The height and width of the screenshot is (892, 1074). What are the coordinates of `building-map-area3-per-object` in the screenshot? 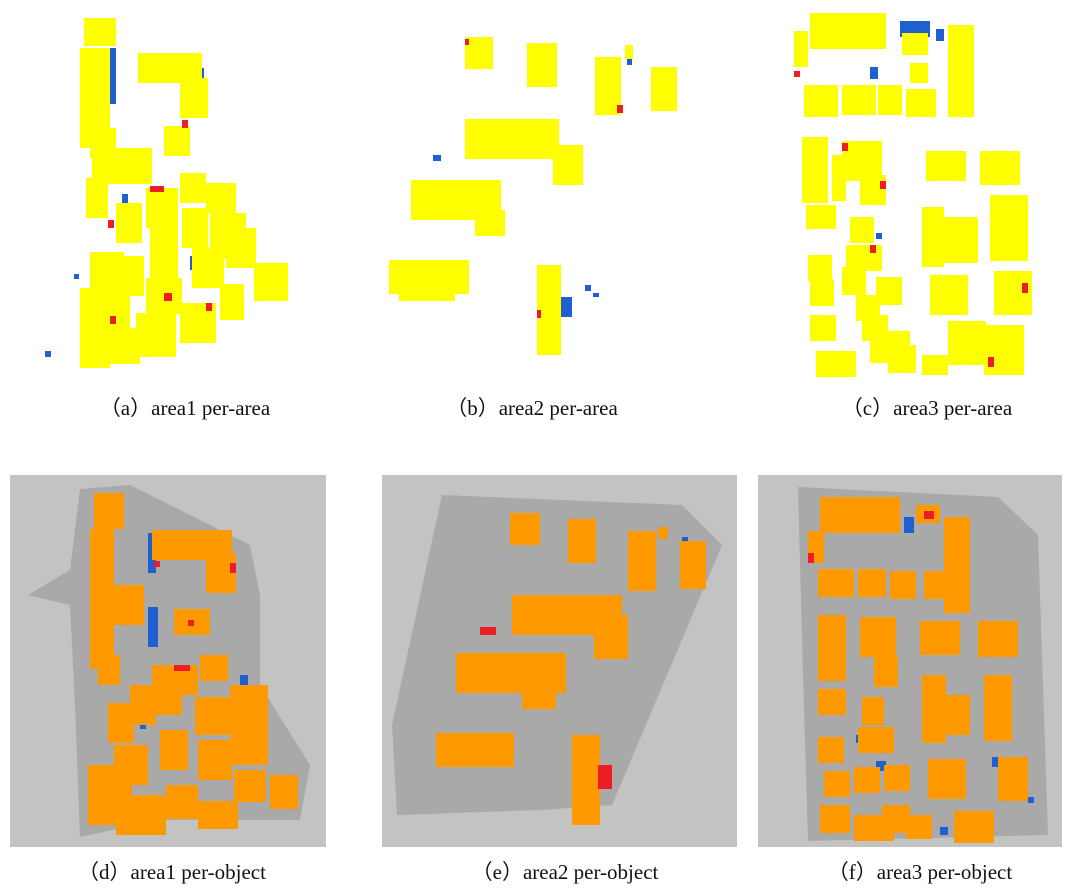 It's located at (910, 661).